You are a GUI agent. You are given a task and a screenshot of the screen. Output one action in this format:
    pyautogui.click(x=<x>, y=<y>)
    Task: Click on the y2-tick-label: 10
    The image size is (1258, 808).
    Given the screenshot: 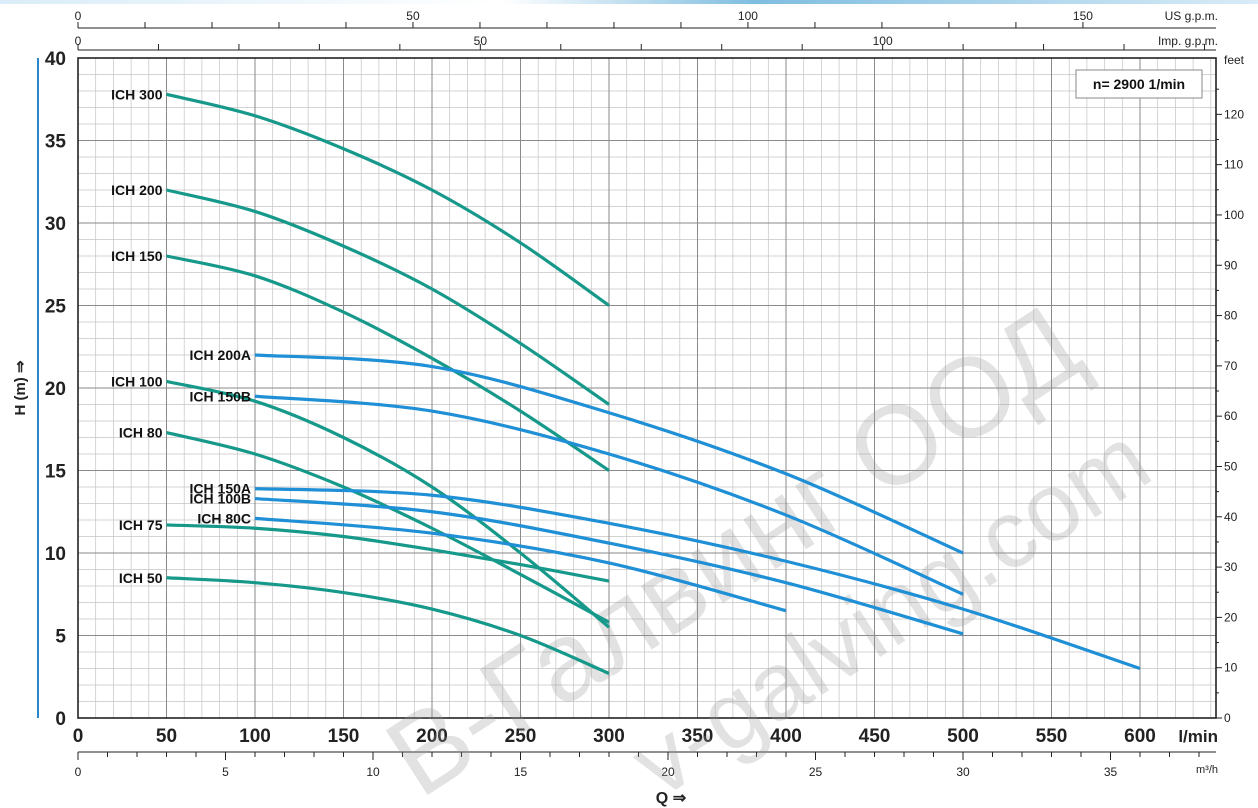 What is the action you would take?
    pyautogui.click(x=1231, y=668)
    